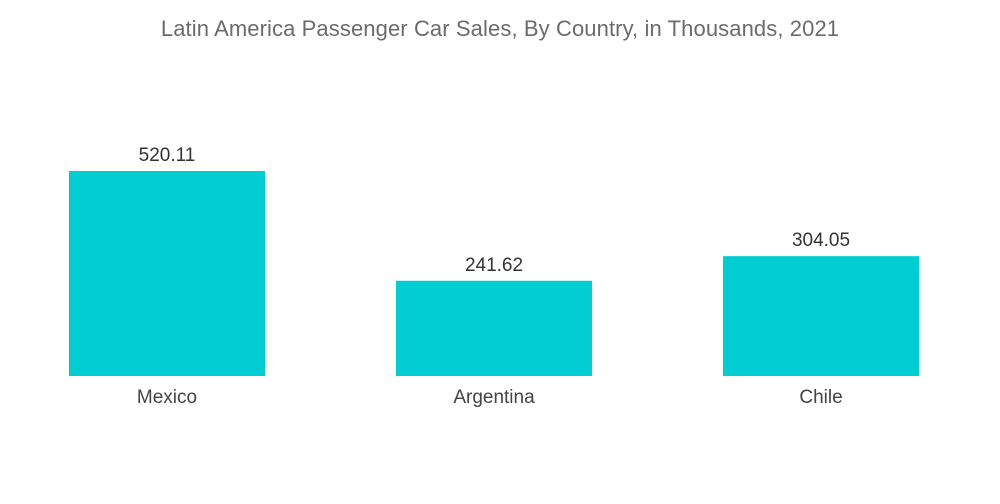  I want to click on value-label-mexico: 520.11, so click(167, 155).